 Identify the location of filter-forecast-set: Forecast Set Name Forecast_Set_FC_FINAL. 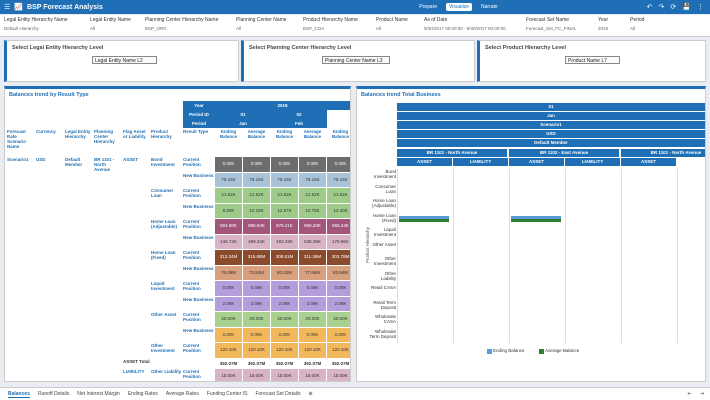
(551, 24).